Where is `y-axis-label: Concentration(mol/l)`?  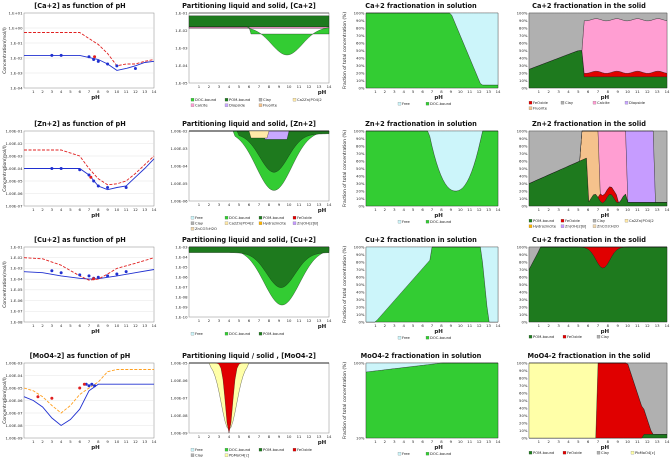 y-axis-label: Concentration(mol/l) is located at coordinates (5, 168).